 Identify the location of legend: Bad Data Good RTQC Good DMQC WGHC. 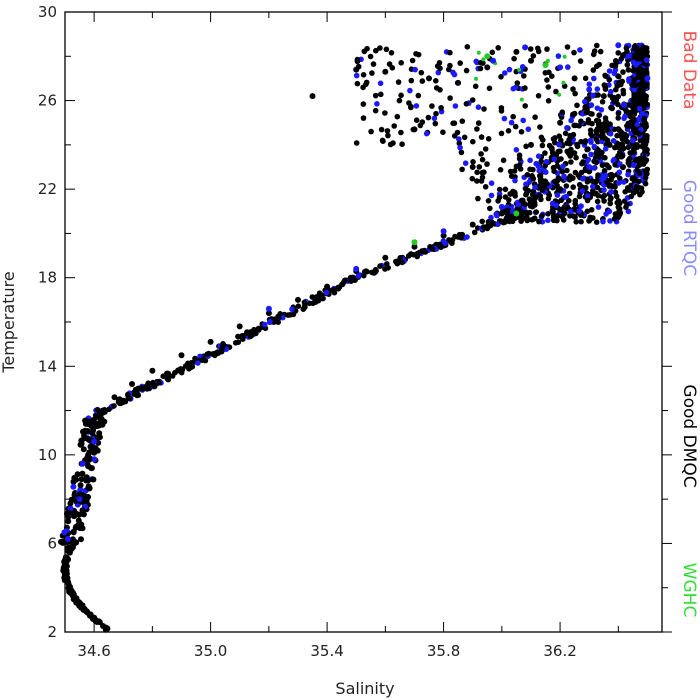
(689, 324).